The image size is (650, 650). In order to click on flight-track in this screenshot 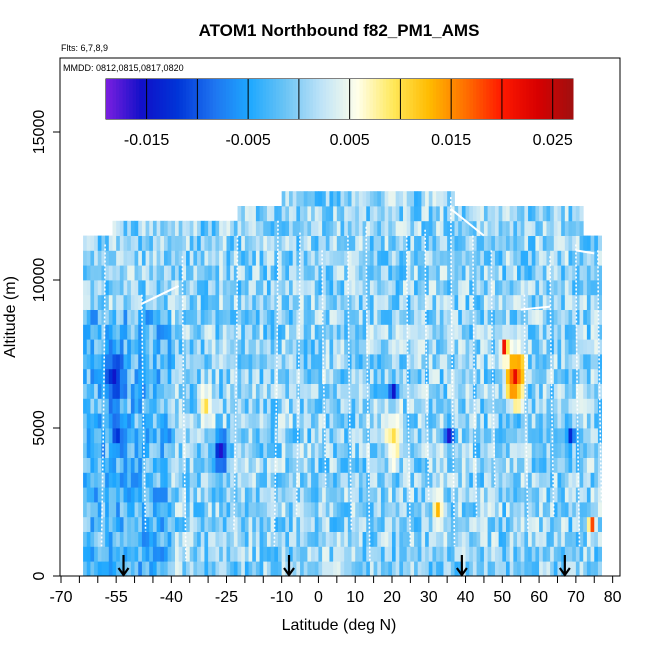, I will do `click(350, 383)`.